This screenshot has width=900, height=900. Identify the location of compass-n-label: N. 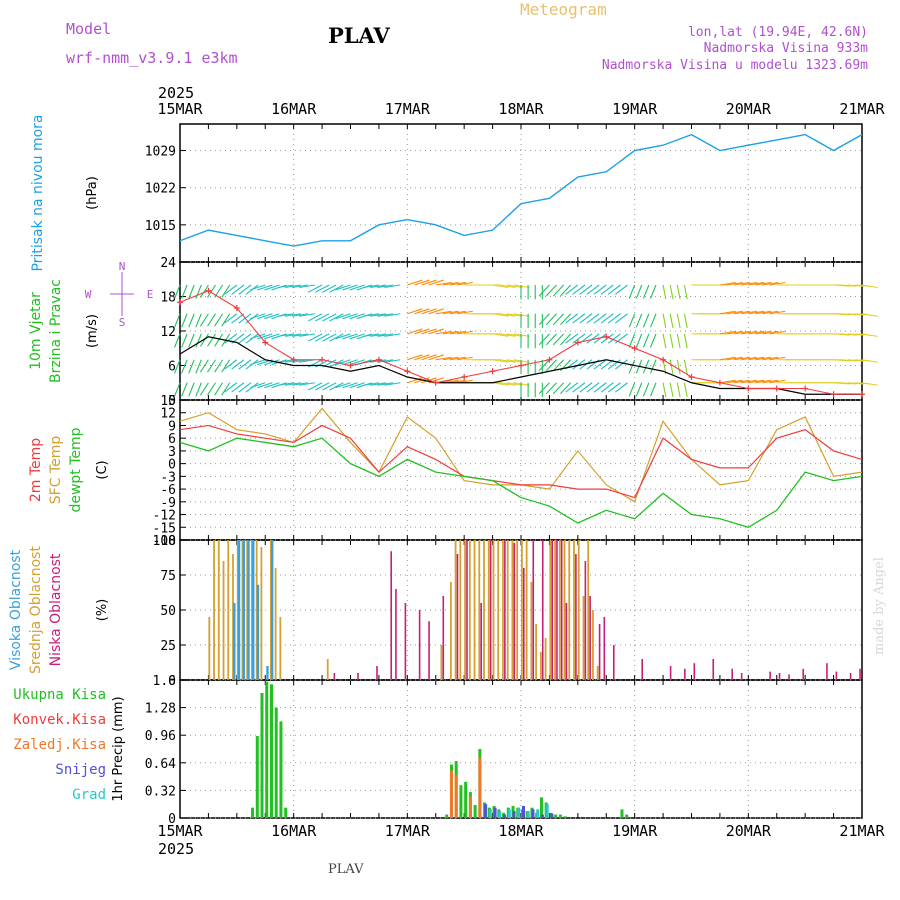
(122, 266).